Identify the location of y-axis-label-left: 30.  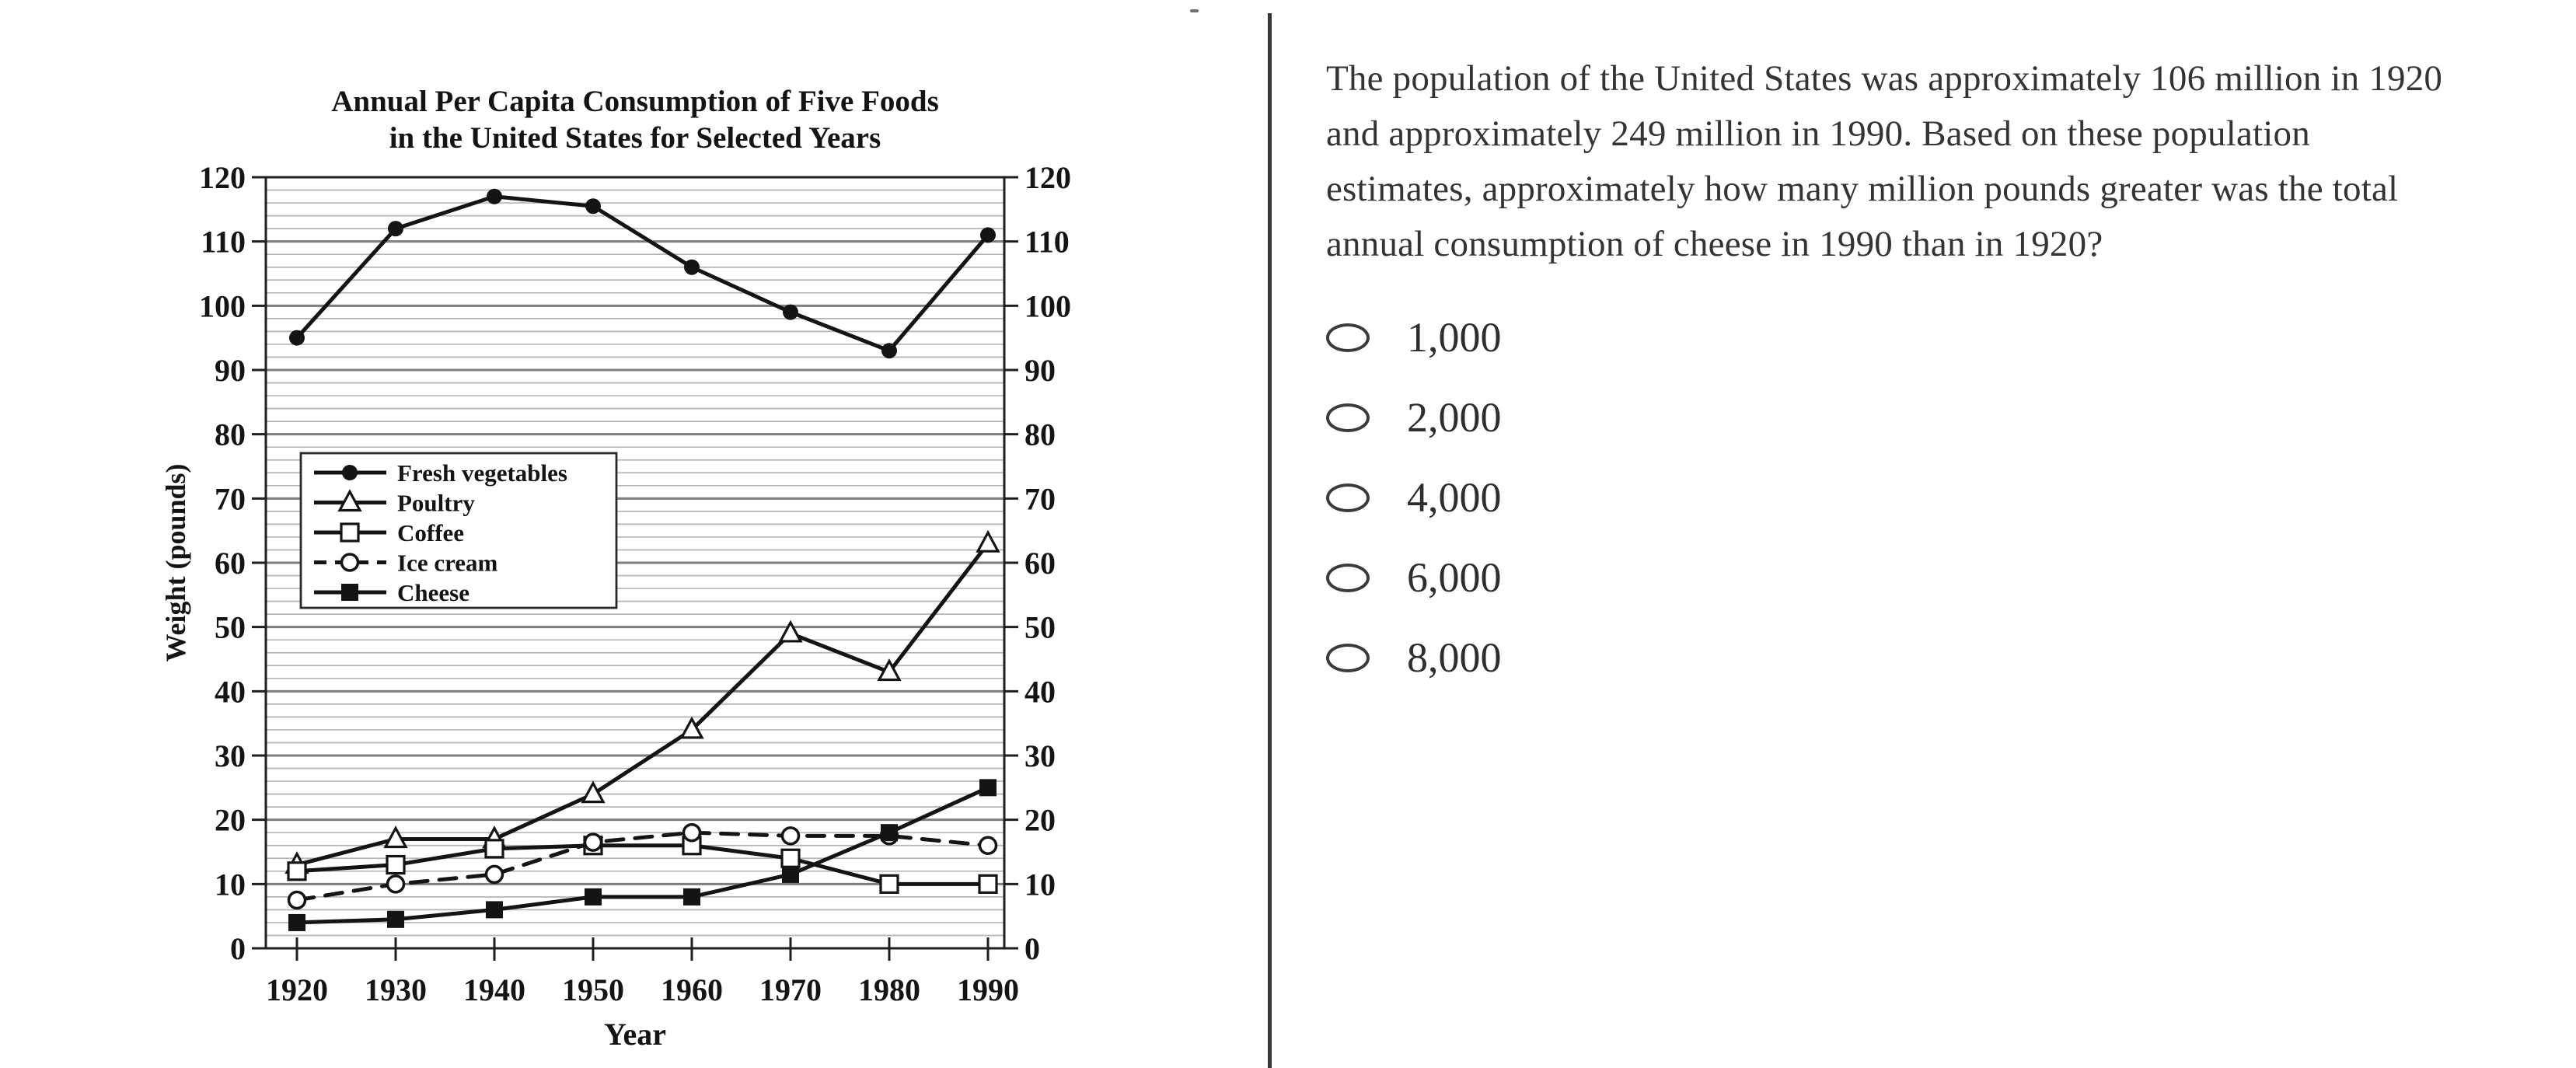
(231, 755).